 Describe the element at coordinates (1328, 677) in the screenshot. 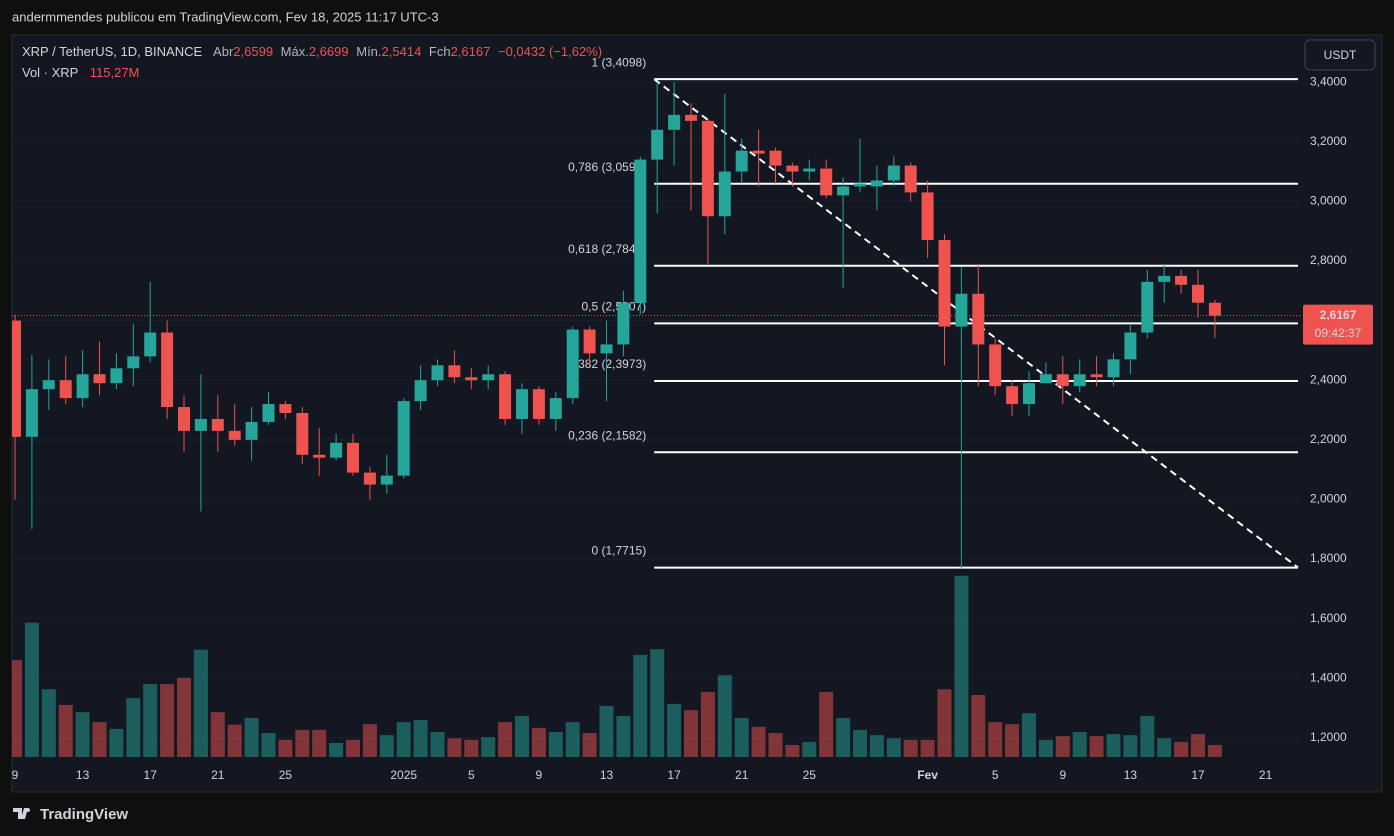

I see `y-tick-label: 1,4000` at that location.